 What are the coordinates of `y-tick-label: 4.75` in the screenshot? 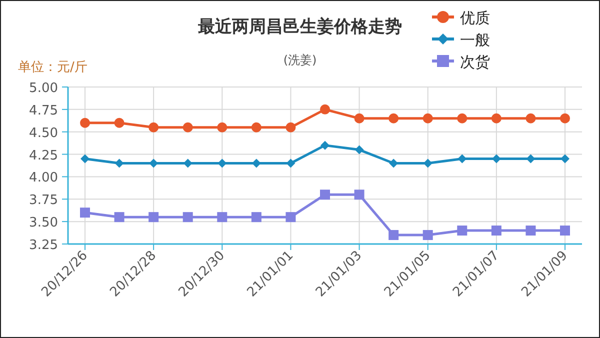 It's located at (43, 110).